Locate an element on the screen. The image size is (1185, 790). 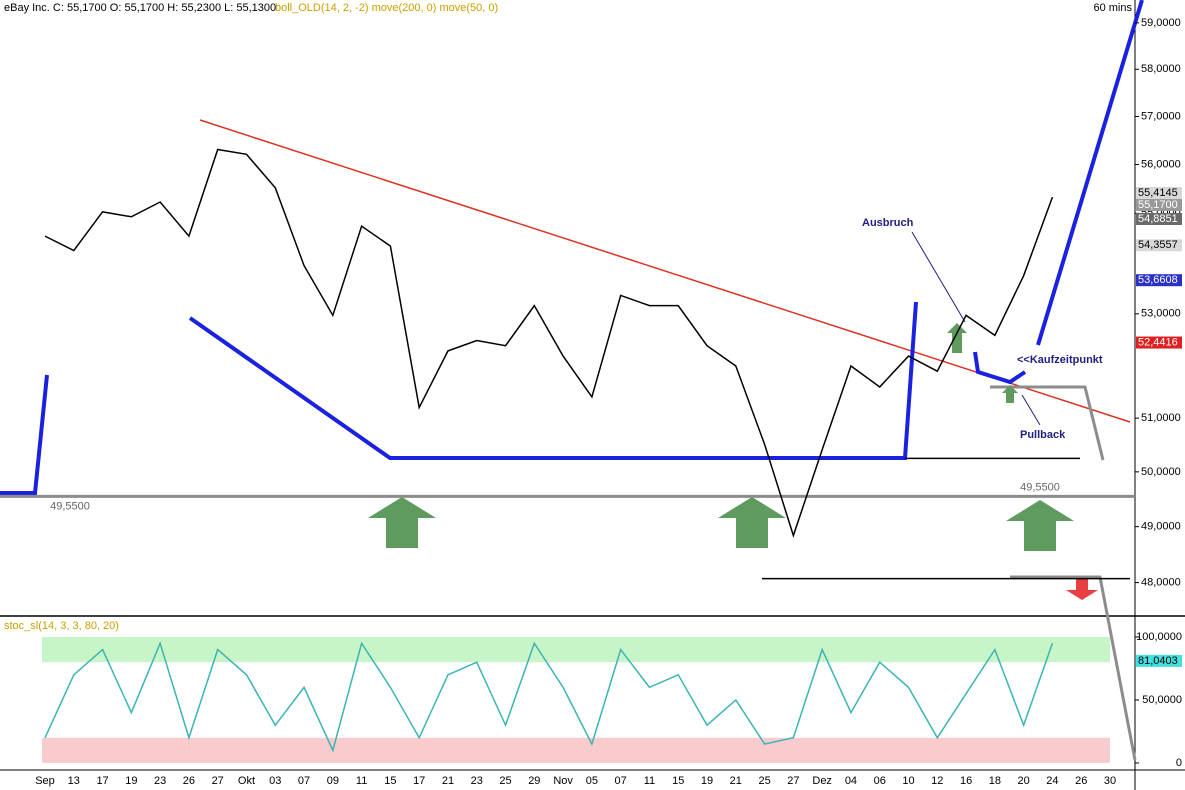
x-tick-label: 29 is located at coordinates (534, 781).